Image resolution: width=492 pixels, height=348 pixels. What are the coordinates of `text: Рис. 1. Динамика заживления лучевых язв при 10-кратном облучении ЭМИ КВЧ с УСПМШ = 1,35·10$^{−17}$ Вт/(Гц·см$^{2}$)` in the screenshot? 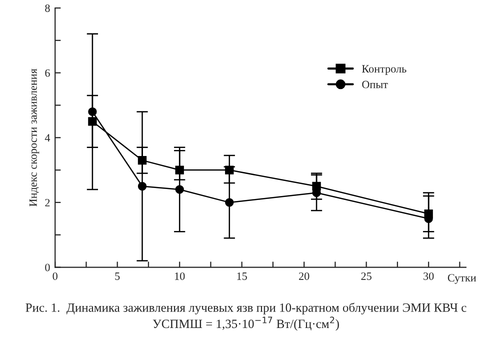 It's located at (246, 316).